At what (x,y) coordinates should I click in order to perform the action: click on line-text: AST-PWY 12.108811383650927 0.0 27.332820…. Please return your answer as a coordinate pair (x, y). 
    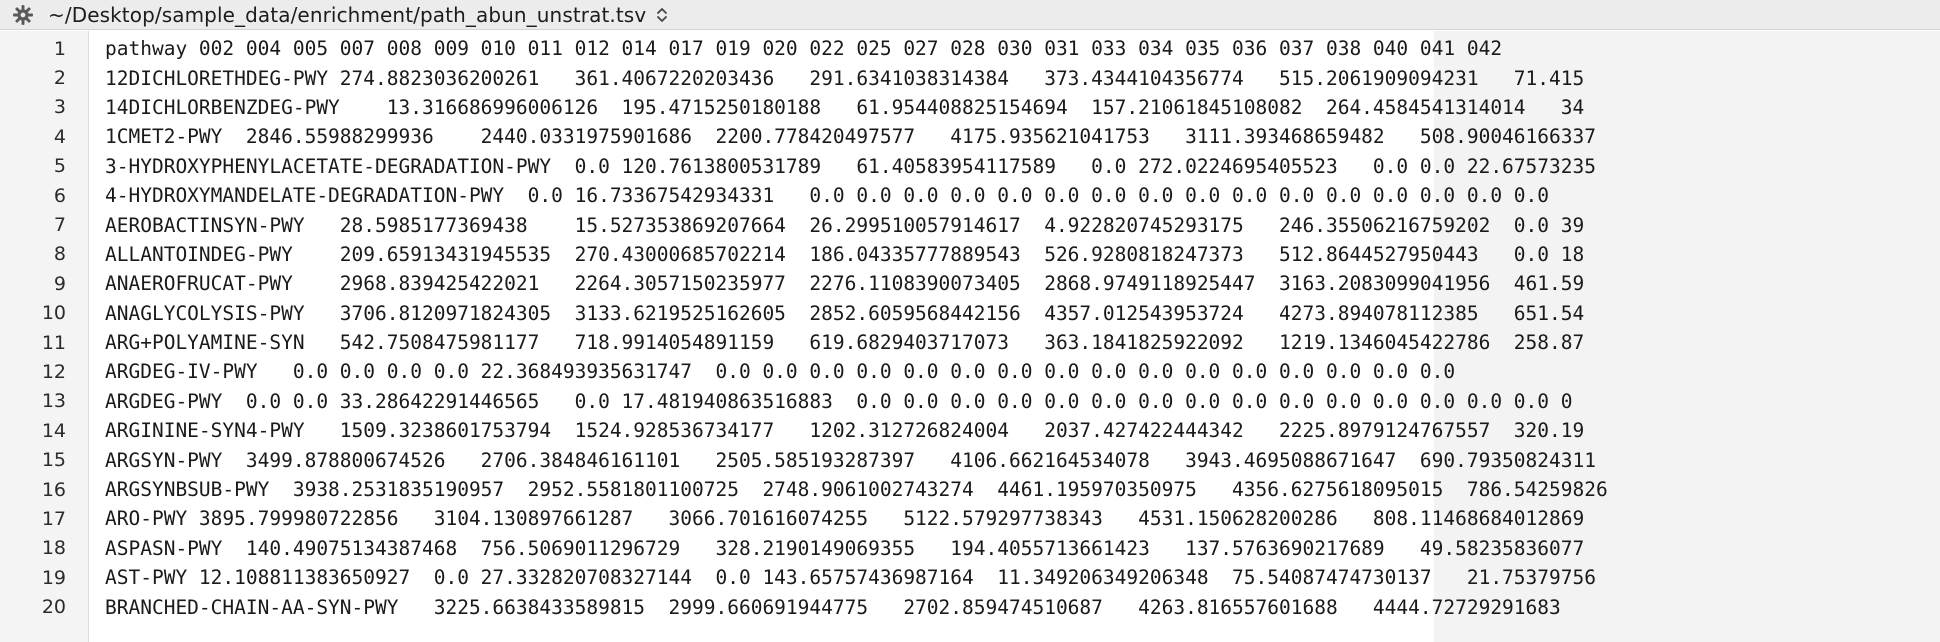
    Looking at the image, I should click on (850, 578).